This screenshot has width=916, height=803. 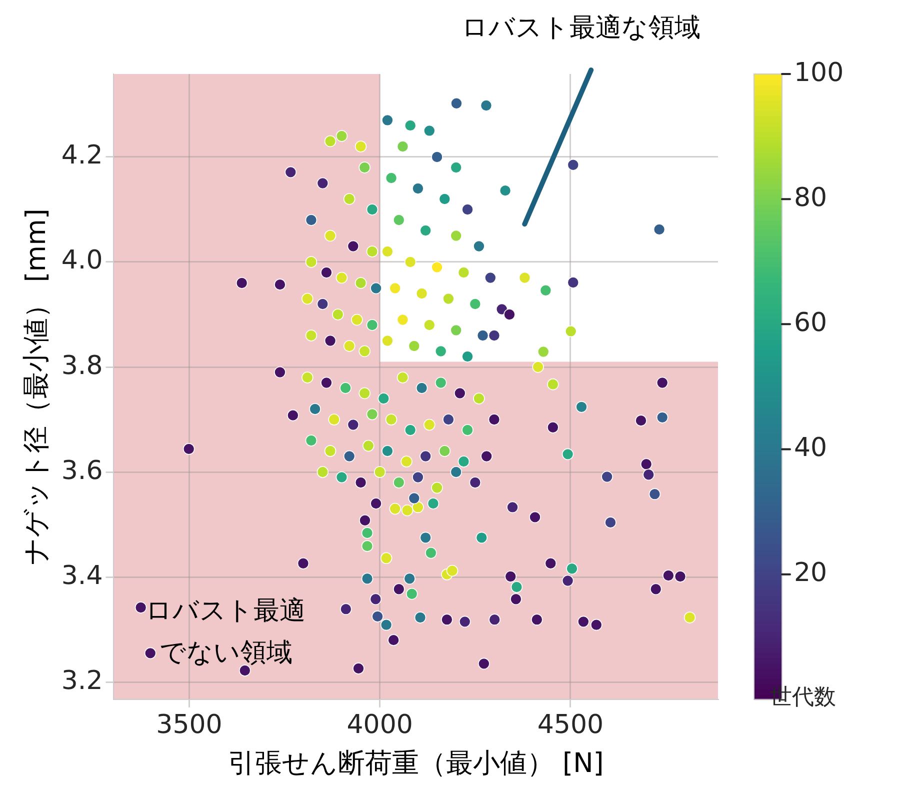 I want to click on color-bar-label: 20, so click(x=811, y=573).